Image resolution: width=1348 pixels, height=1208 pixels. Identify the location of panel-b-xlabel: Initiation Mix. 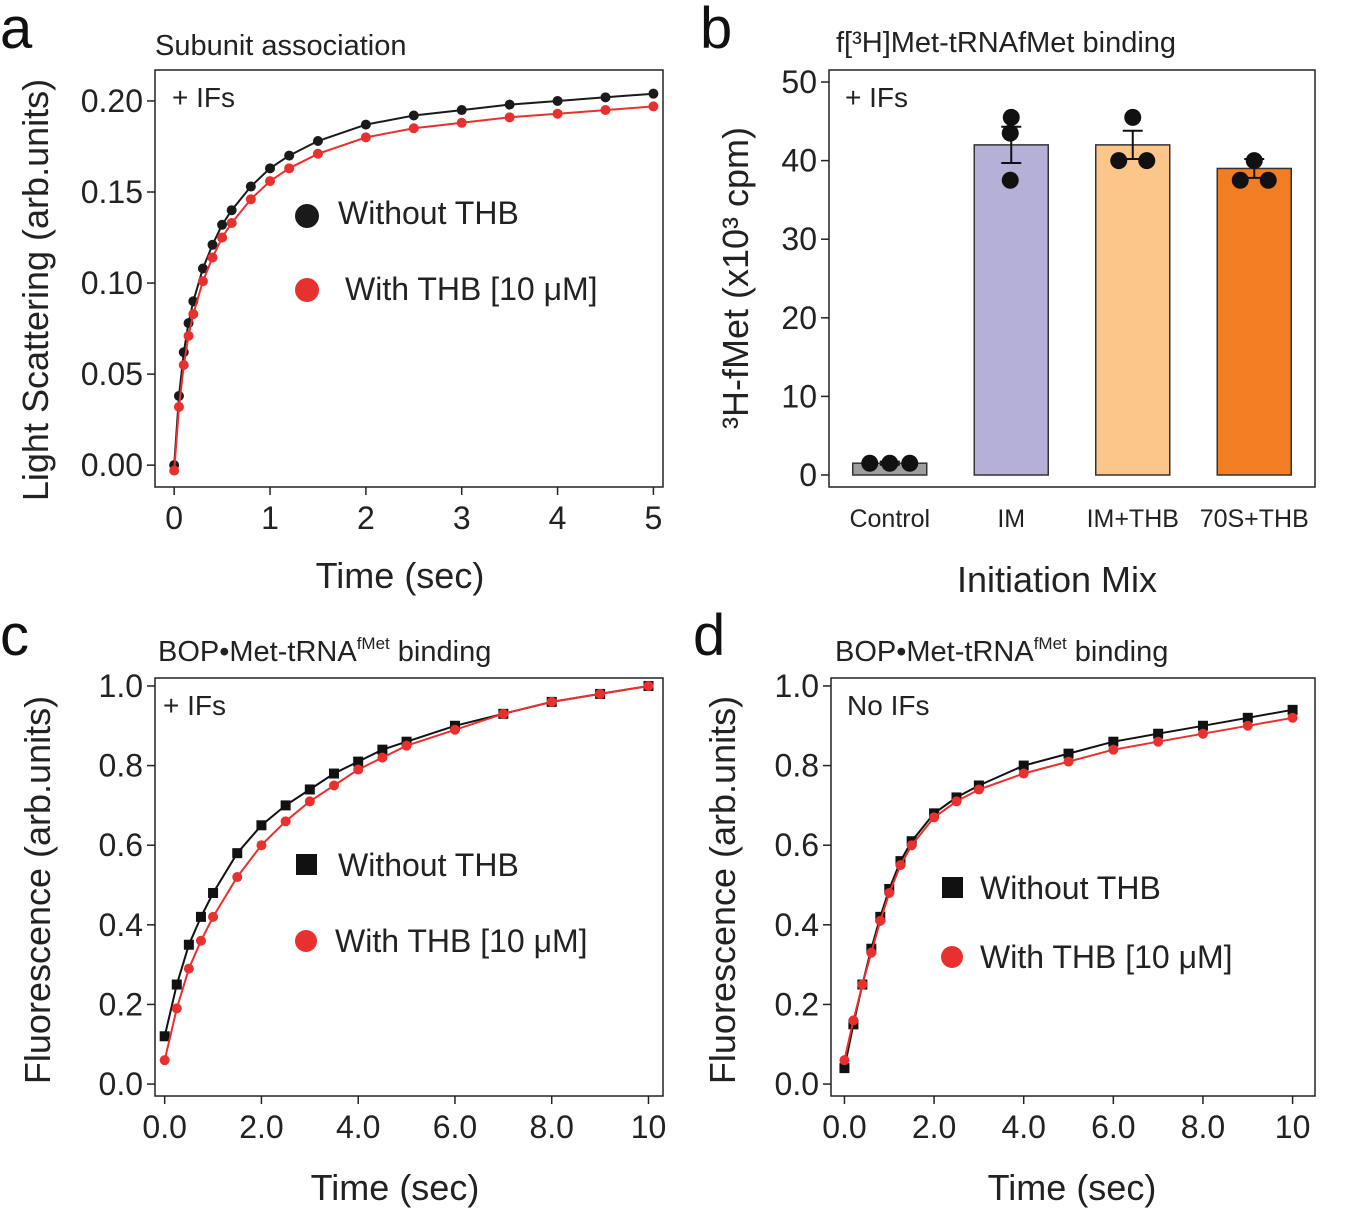
(1057, 579).